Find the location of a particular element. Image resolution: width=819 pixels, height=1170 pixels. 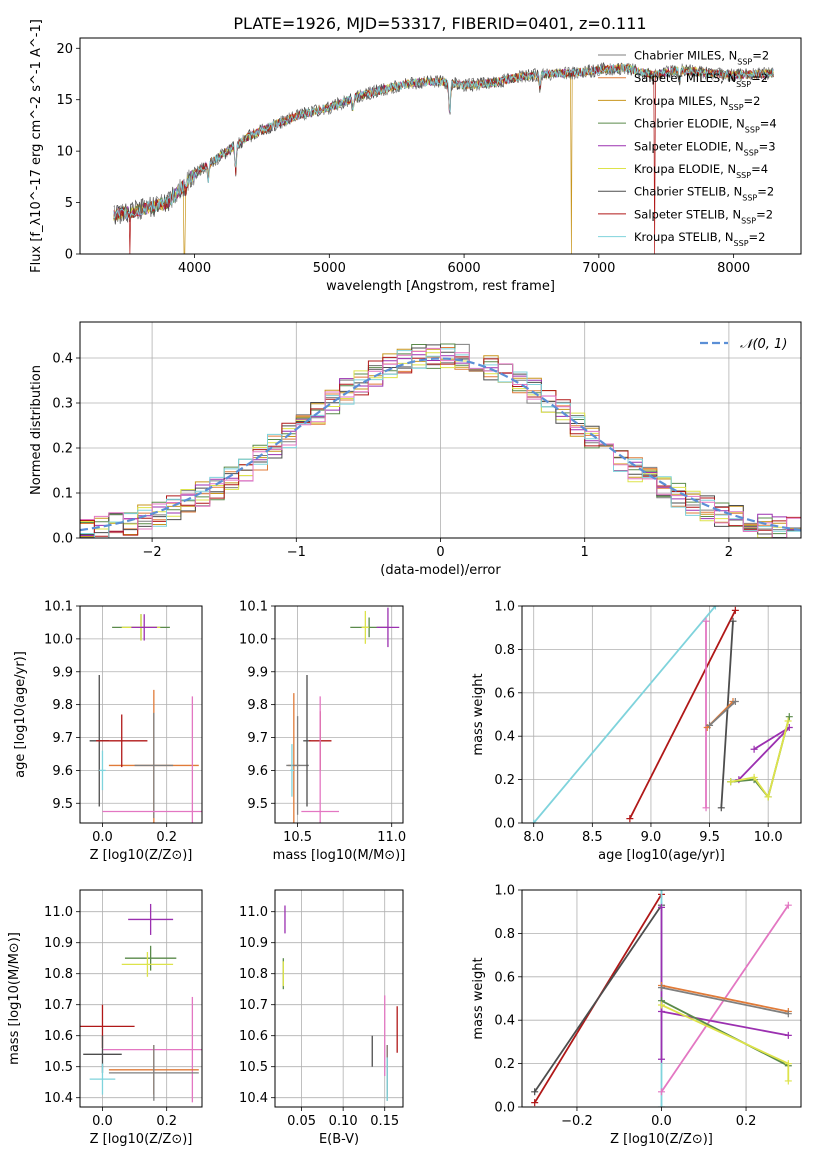

x-tick-label: 9.5 is located at coordinates (709, 837).